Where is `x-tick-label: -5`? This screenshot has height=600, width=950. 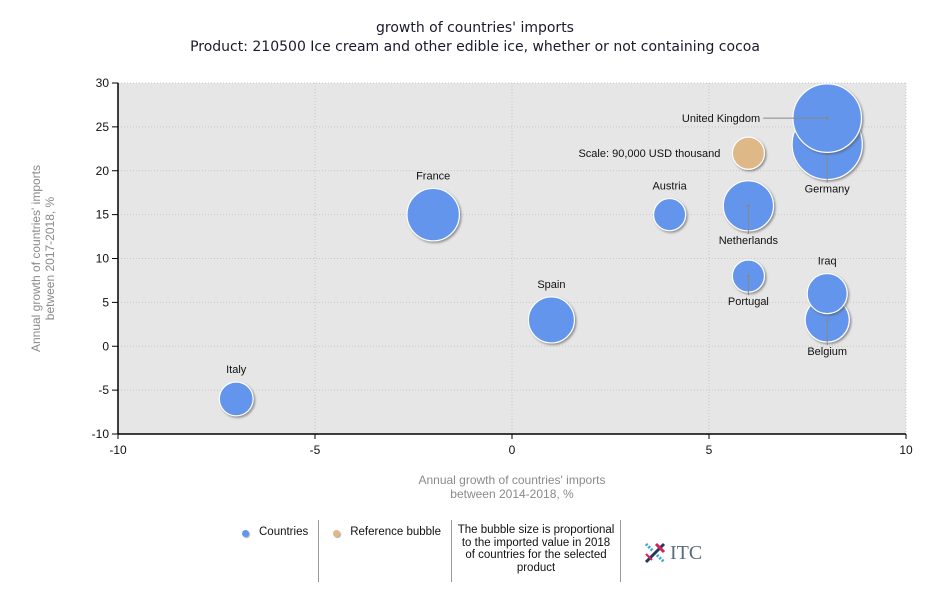
x-tick-label: -5 is located at coordinates (315, 450).